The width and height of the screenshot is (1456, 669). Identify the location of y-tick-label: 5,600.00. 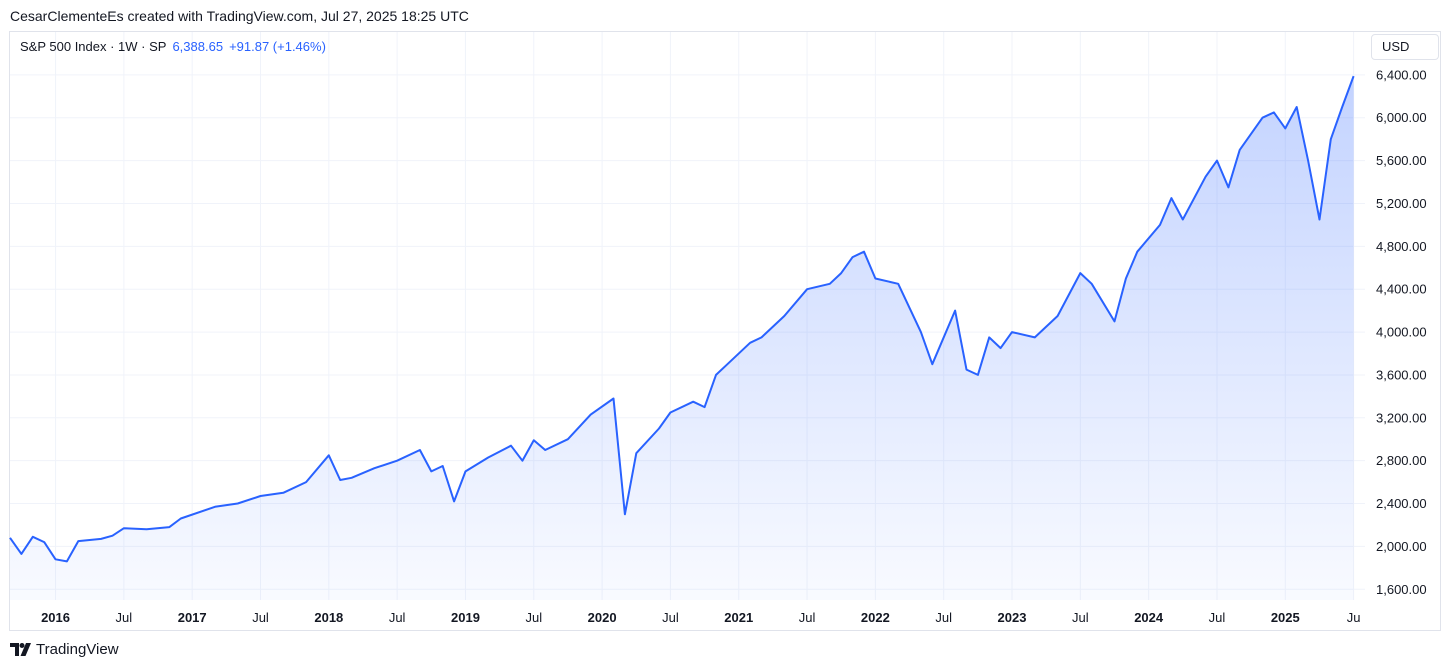
(1401, 160).